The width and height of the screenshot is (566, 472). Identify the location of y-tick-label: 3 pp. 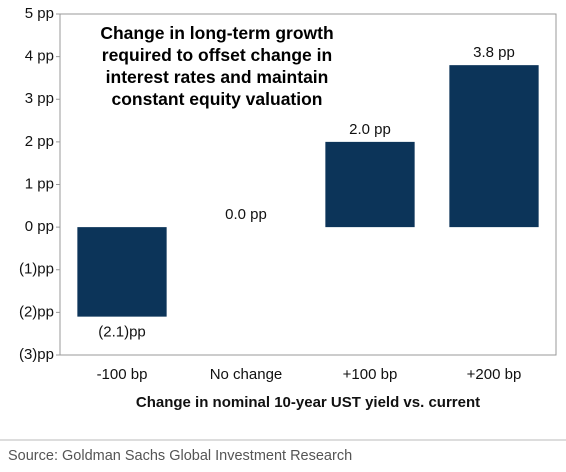
(39, 98).